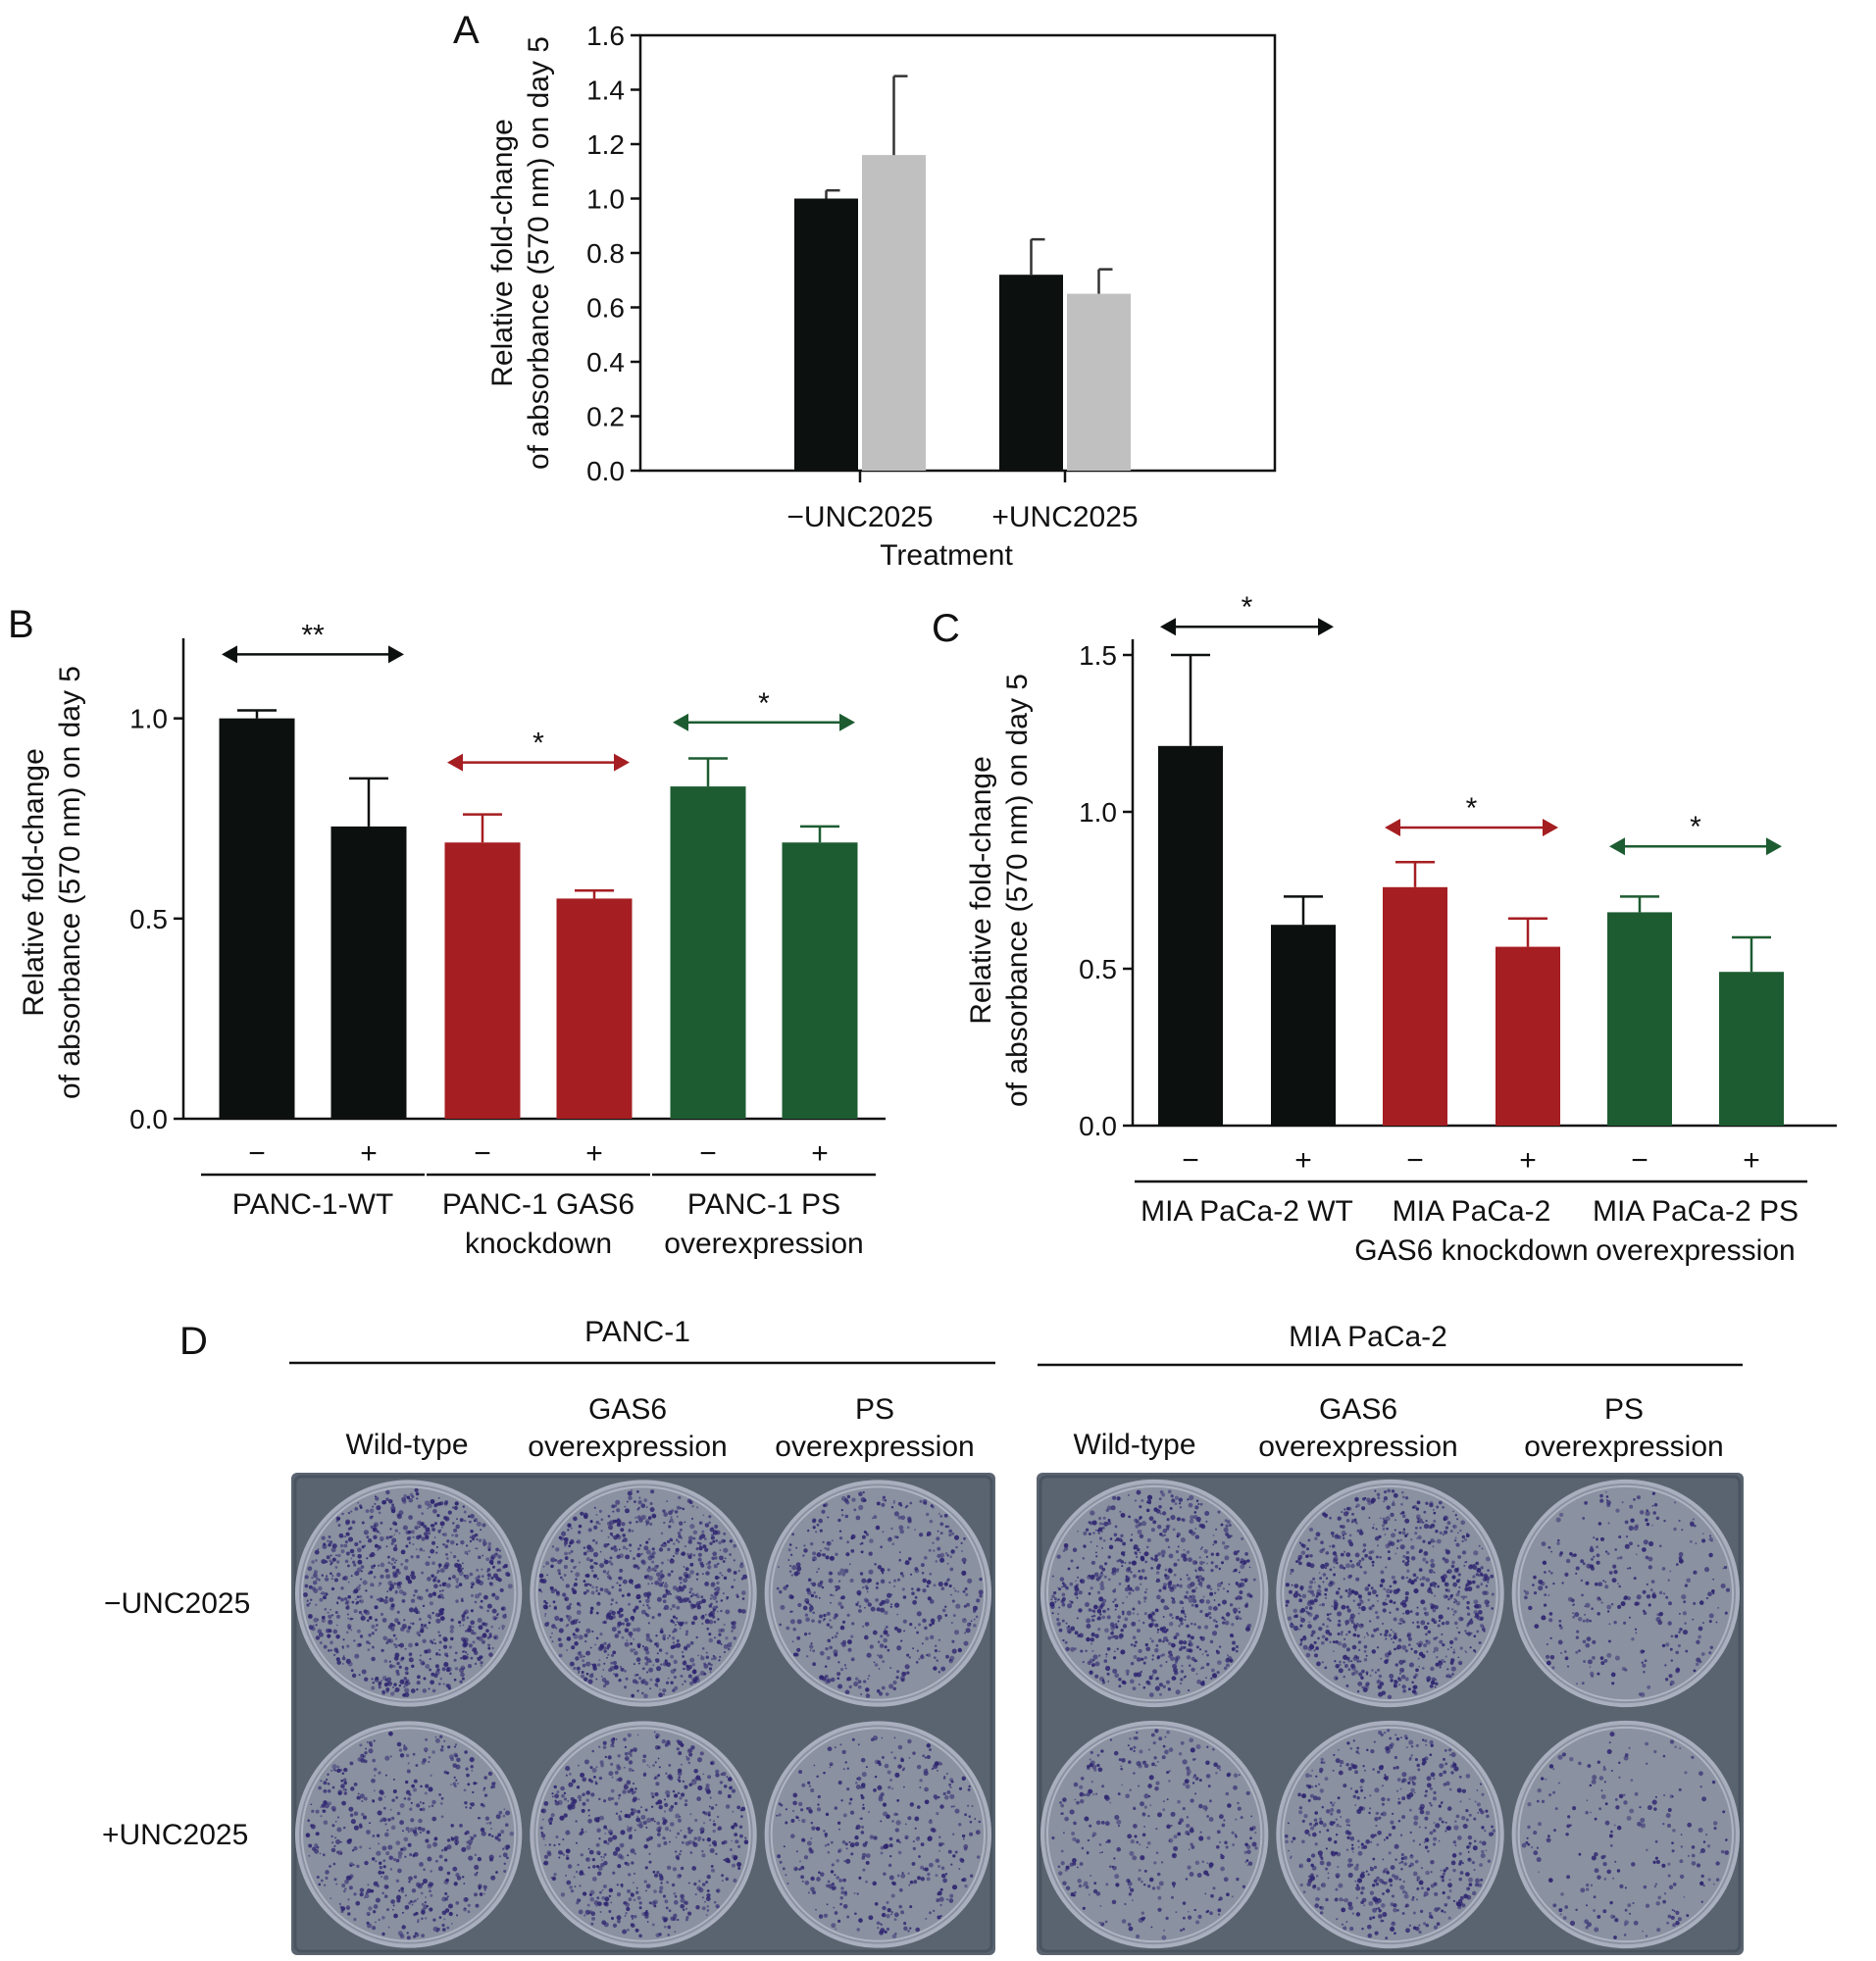 This screenshot has width=1876, height=1961. Describe the element at coordinates (1098, 969) in the screenshot. I see `panel-c-ytick-label: 0.5` at that location.